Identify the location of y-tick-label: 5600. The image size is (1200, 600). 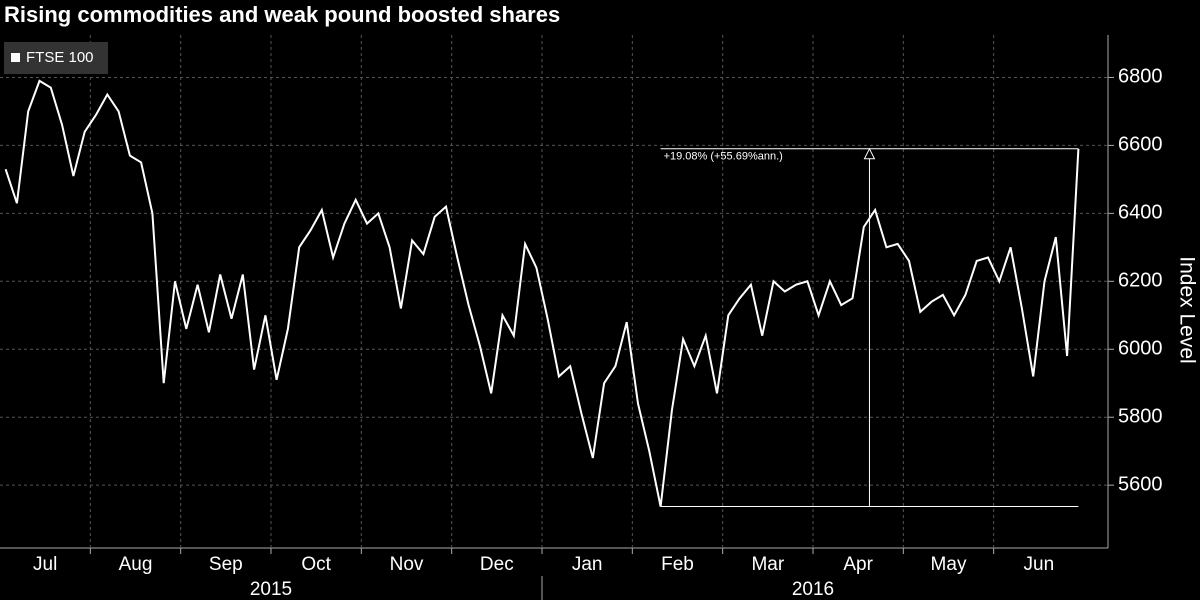
(1140, 484).